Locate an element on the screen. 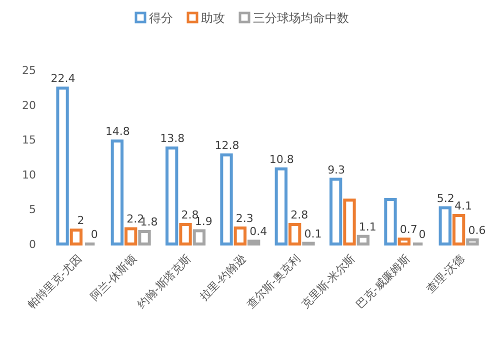 The height and width of the screenshot is (362, 500). data-label: 0.7 is located at coordinates (409, 229).